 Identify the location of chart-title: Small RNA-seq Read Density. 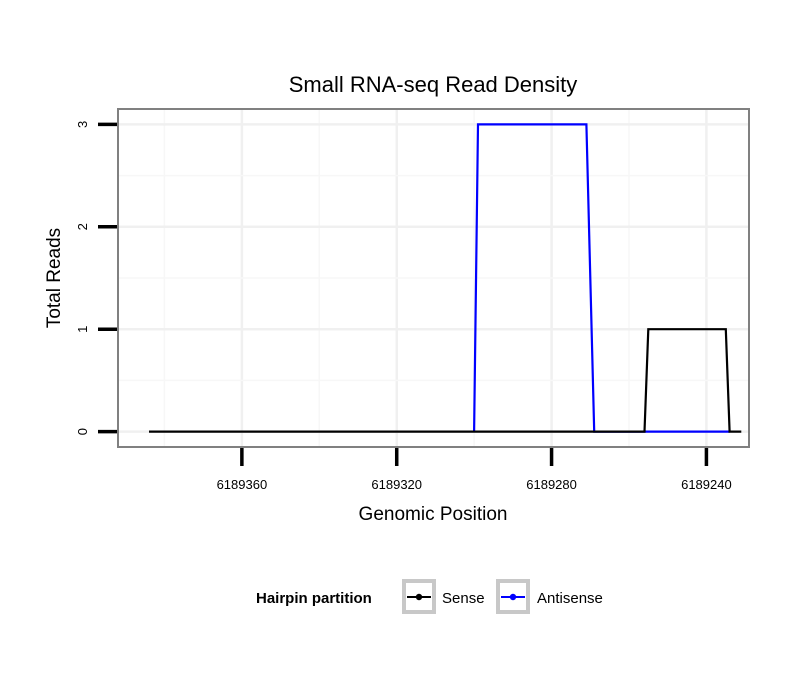
(433, 84).